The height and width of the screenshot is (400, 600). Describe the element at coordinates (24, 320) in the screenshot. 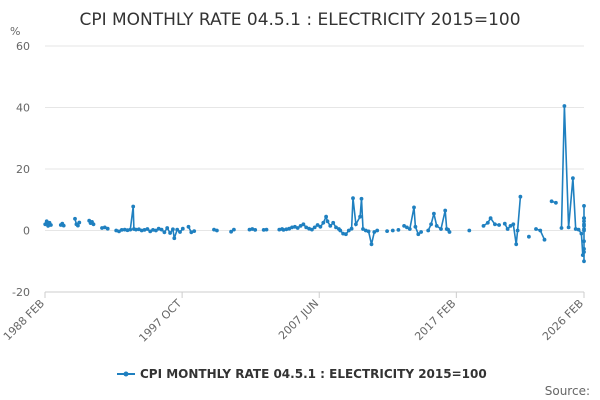

I see `x-tick-label: 1988 FEB` at that location.